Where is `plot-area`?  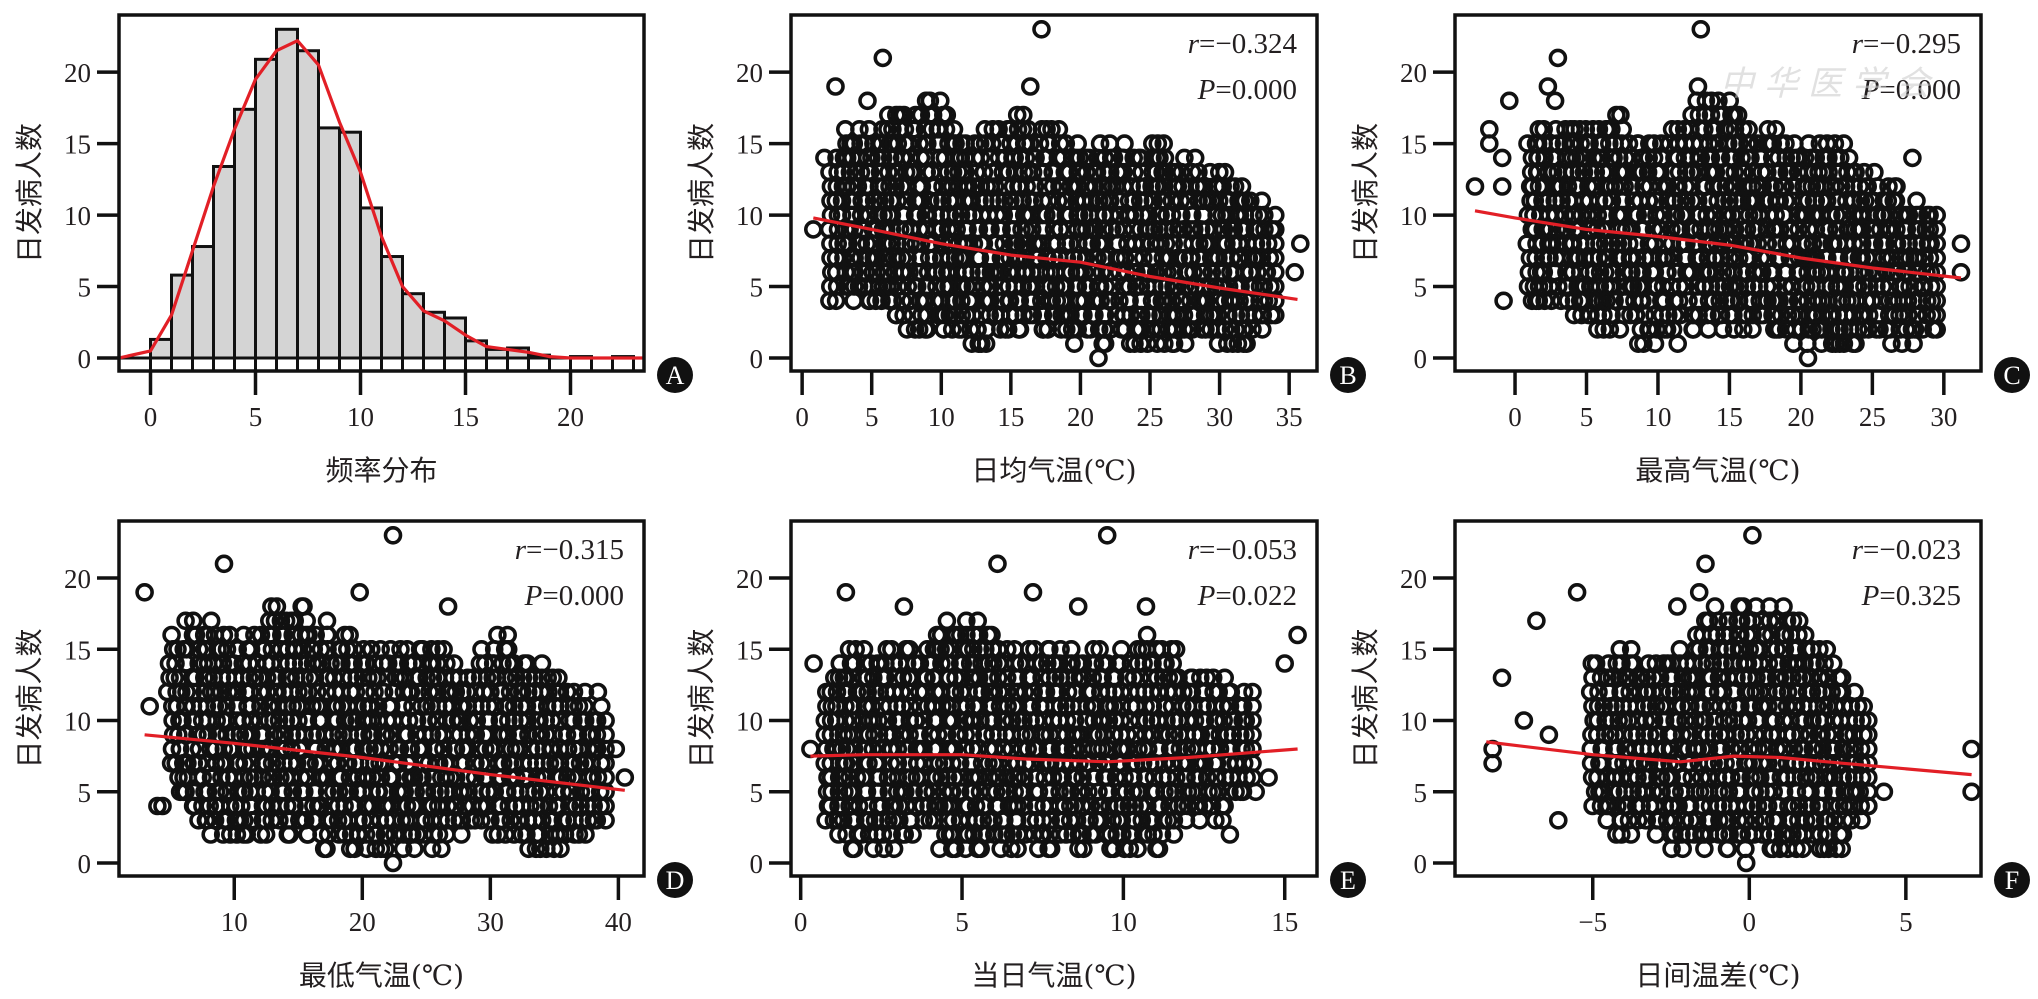
plot-area is located at coordinates (381, 199).